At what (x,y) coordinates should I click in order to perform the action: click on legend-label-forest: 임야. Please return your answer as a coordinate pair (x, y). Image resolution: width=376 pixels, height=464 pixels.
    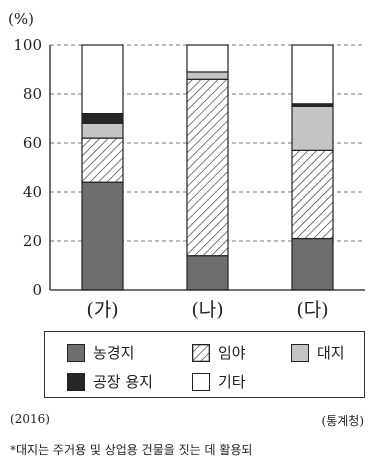
    Looking at the image, I should click on (232, 353).